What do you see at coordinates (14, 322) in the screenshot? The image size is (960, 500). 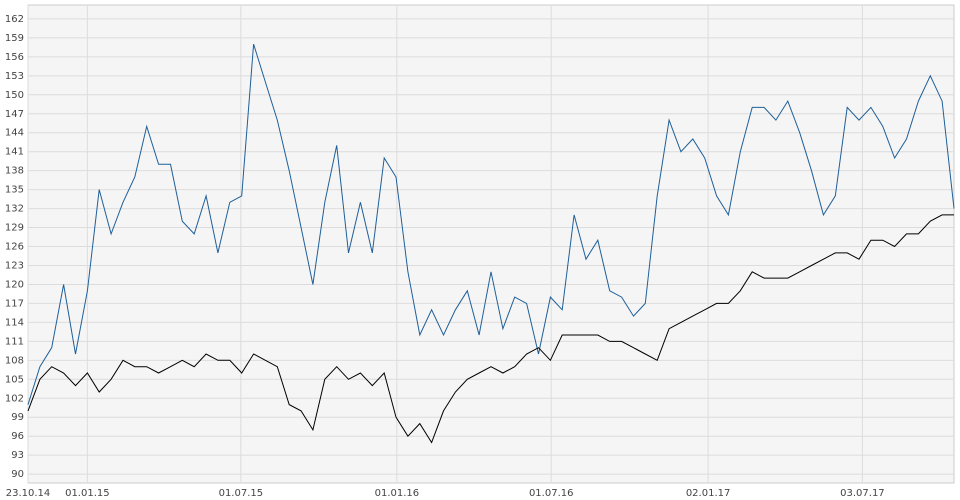 I see `y-tick-label: 114` at bounding box center [14, 322].